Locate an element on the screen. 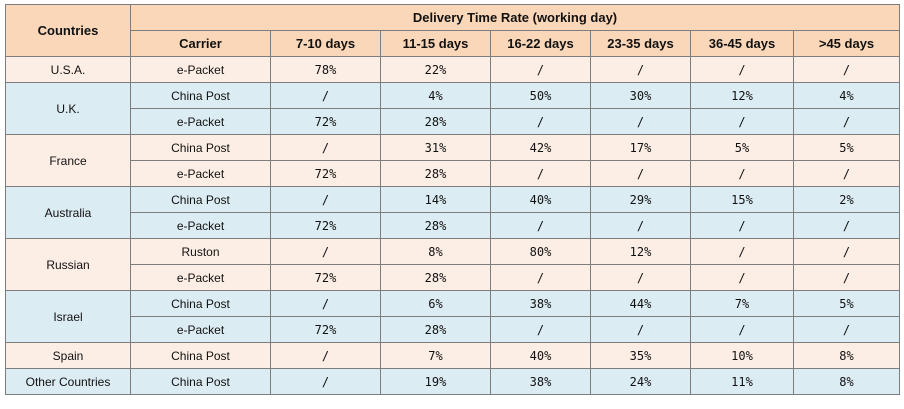  country-cell: U.K. is located at coordinates (68, 108).